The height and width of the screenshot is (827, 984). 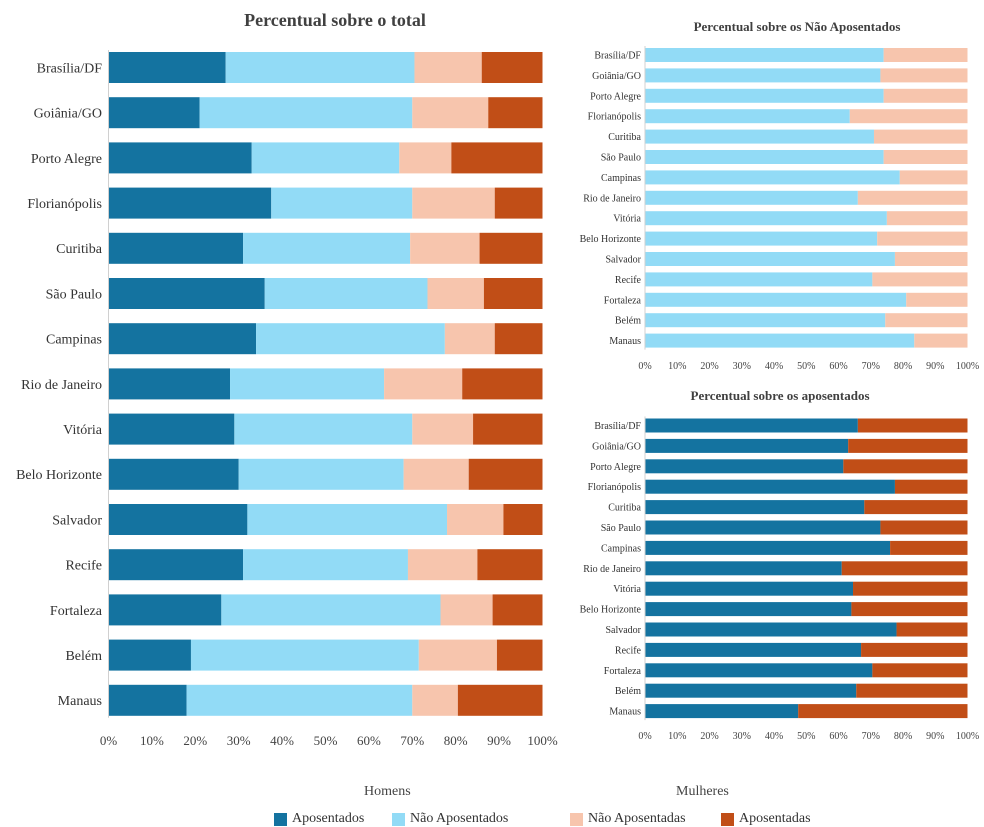 I want to click on x-tick-aposentados-0: 0%, so click(x=644, y=736).